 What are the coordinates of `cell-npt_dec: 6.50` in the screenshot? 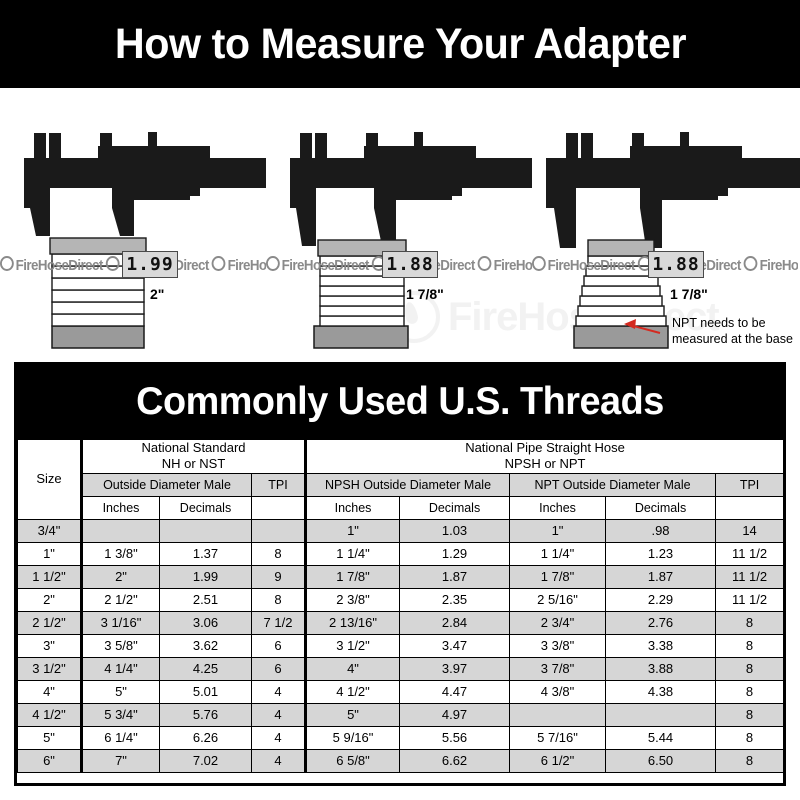 It's located at (661, 760).